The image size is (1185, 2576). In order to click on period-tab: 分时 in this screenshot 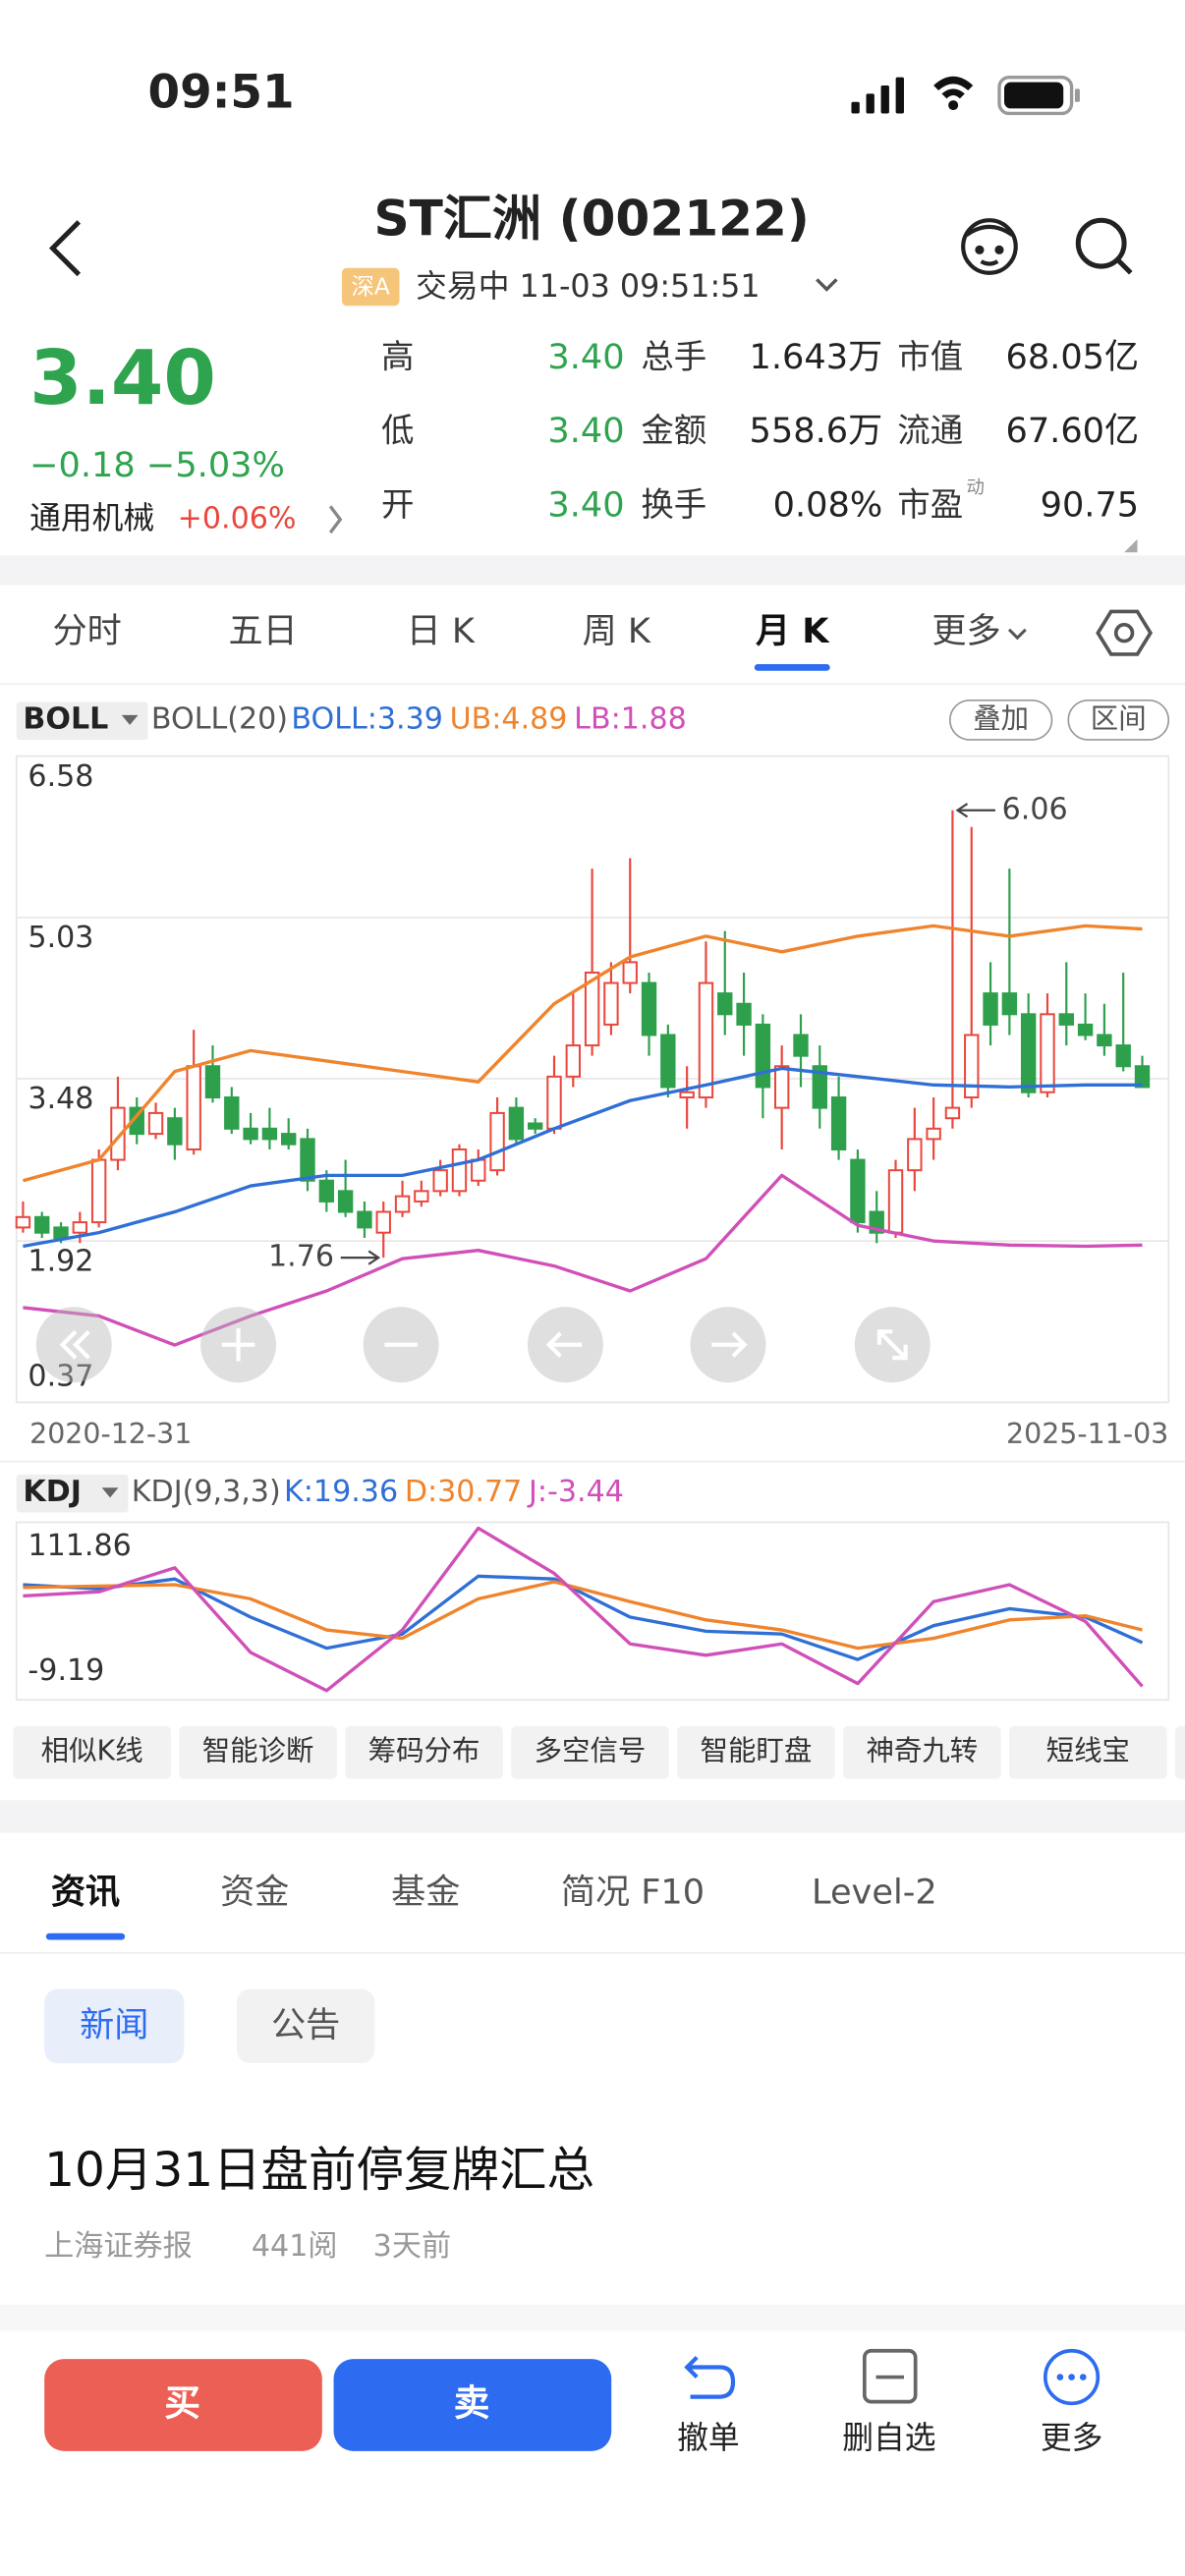, I will do `click(88, 631)`.